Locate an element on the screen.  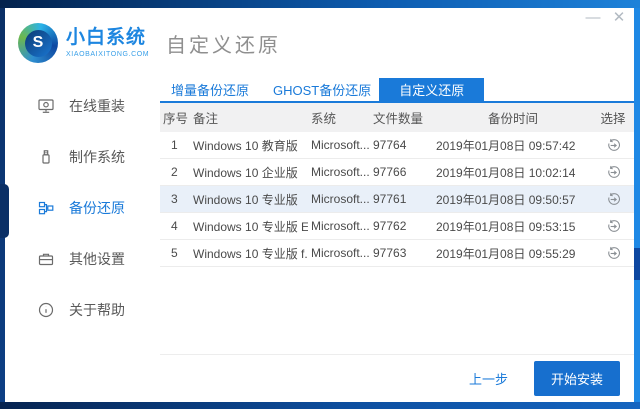
sidebar-item-label: 制作系统 is located at coordinates (97, 156).